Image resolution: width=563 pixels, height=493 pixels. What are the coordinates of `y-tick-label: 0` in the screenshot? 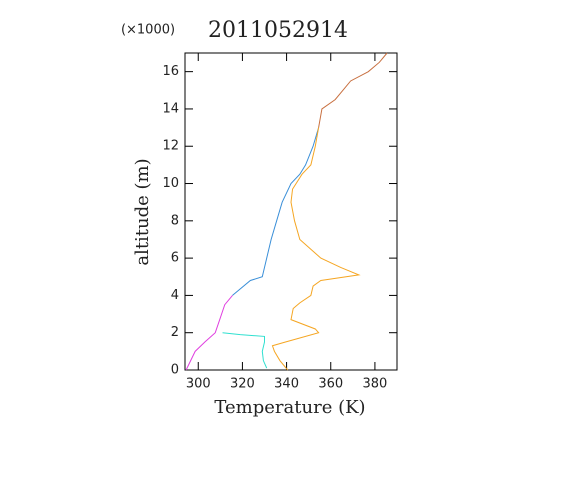 It's located at (175, 370).